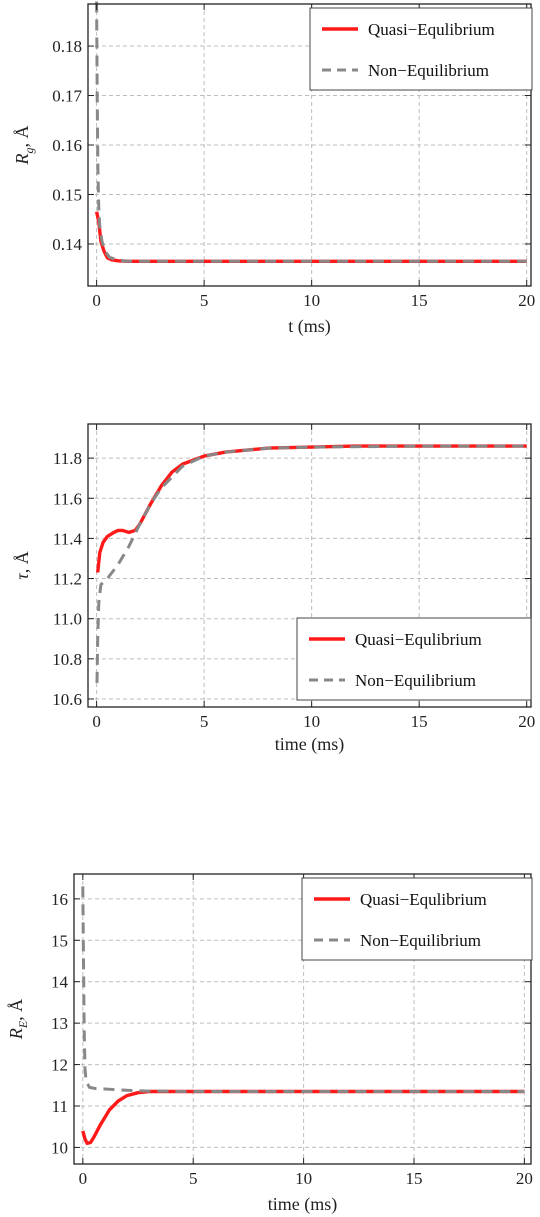 Image resolution: width=540 pixels, height=1217 pixels. What do you see at coordinates (312, 509) in the screenshot?
I see `chart2-series-quasi-equilibrium` at bounding box center [312, 509].